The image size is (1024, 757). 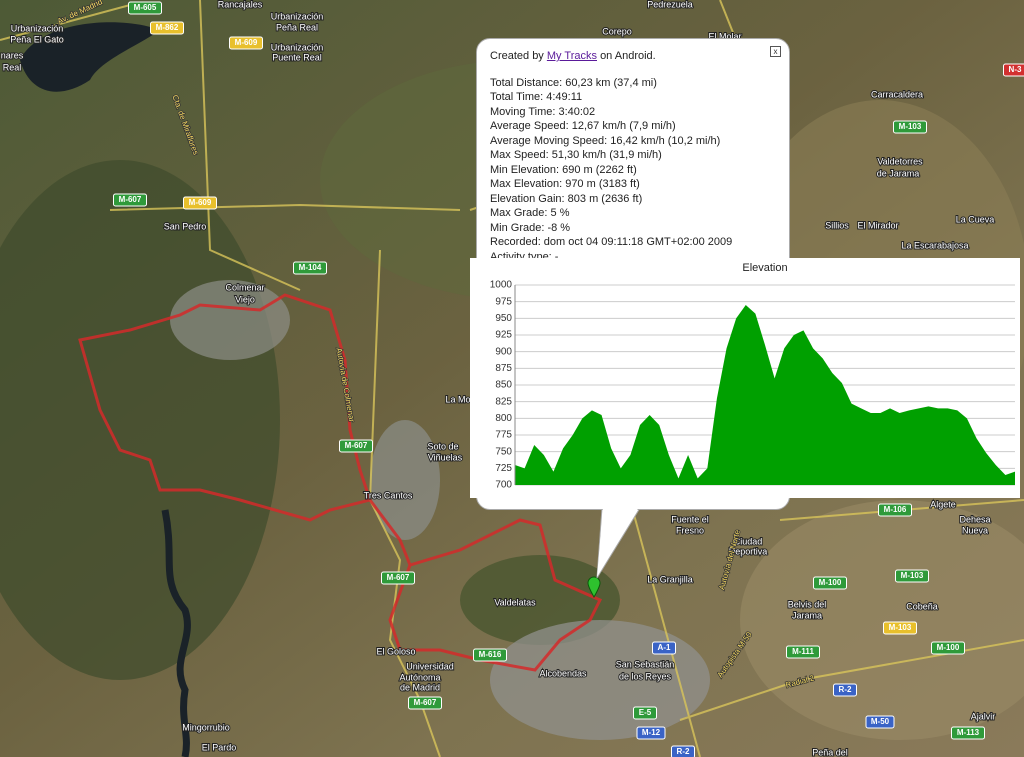 What do you see at coordinates (900, 161) in the screenshot?
I see `place-label: Valdetorres` at bounding box center [900, 161].